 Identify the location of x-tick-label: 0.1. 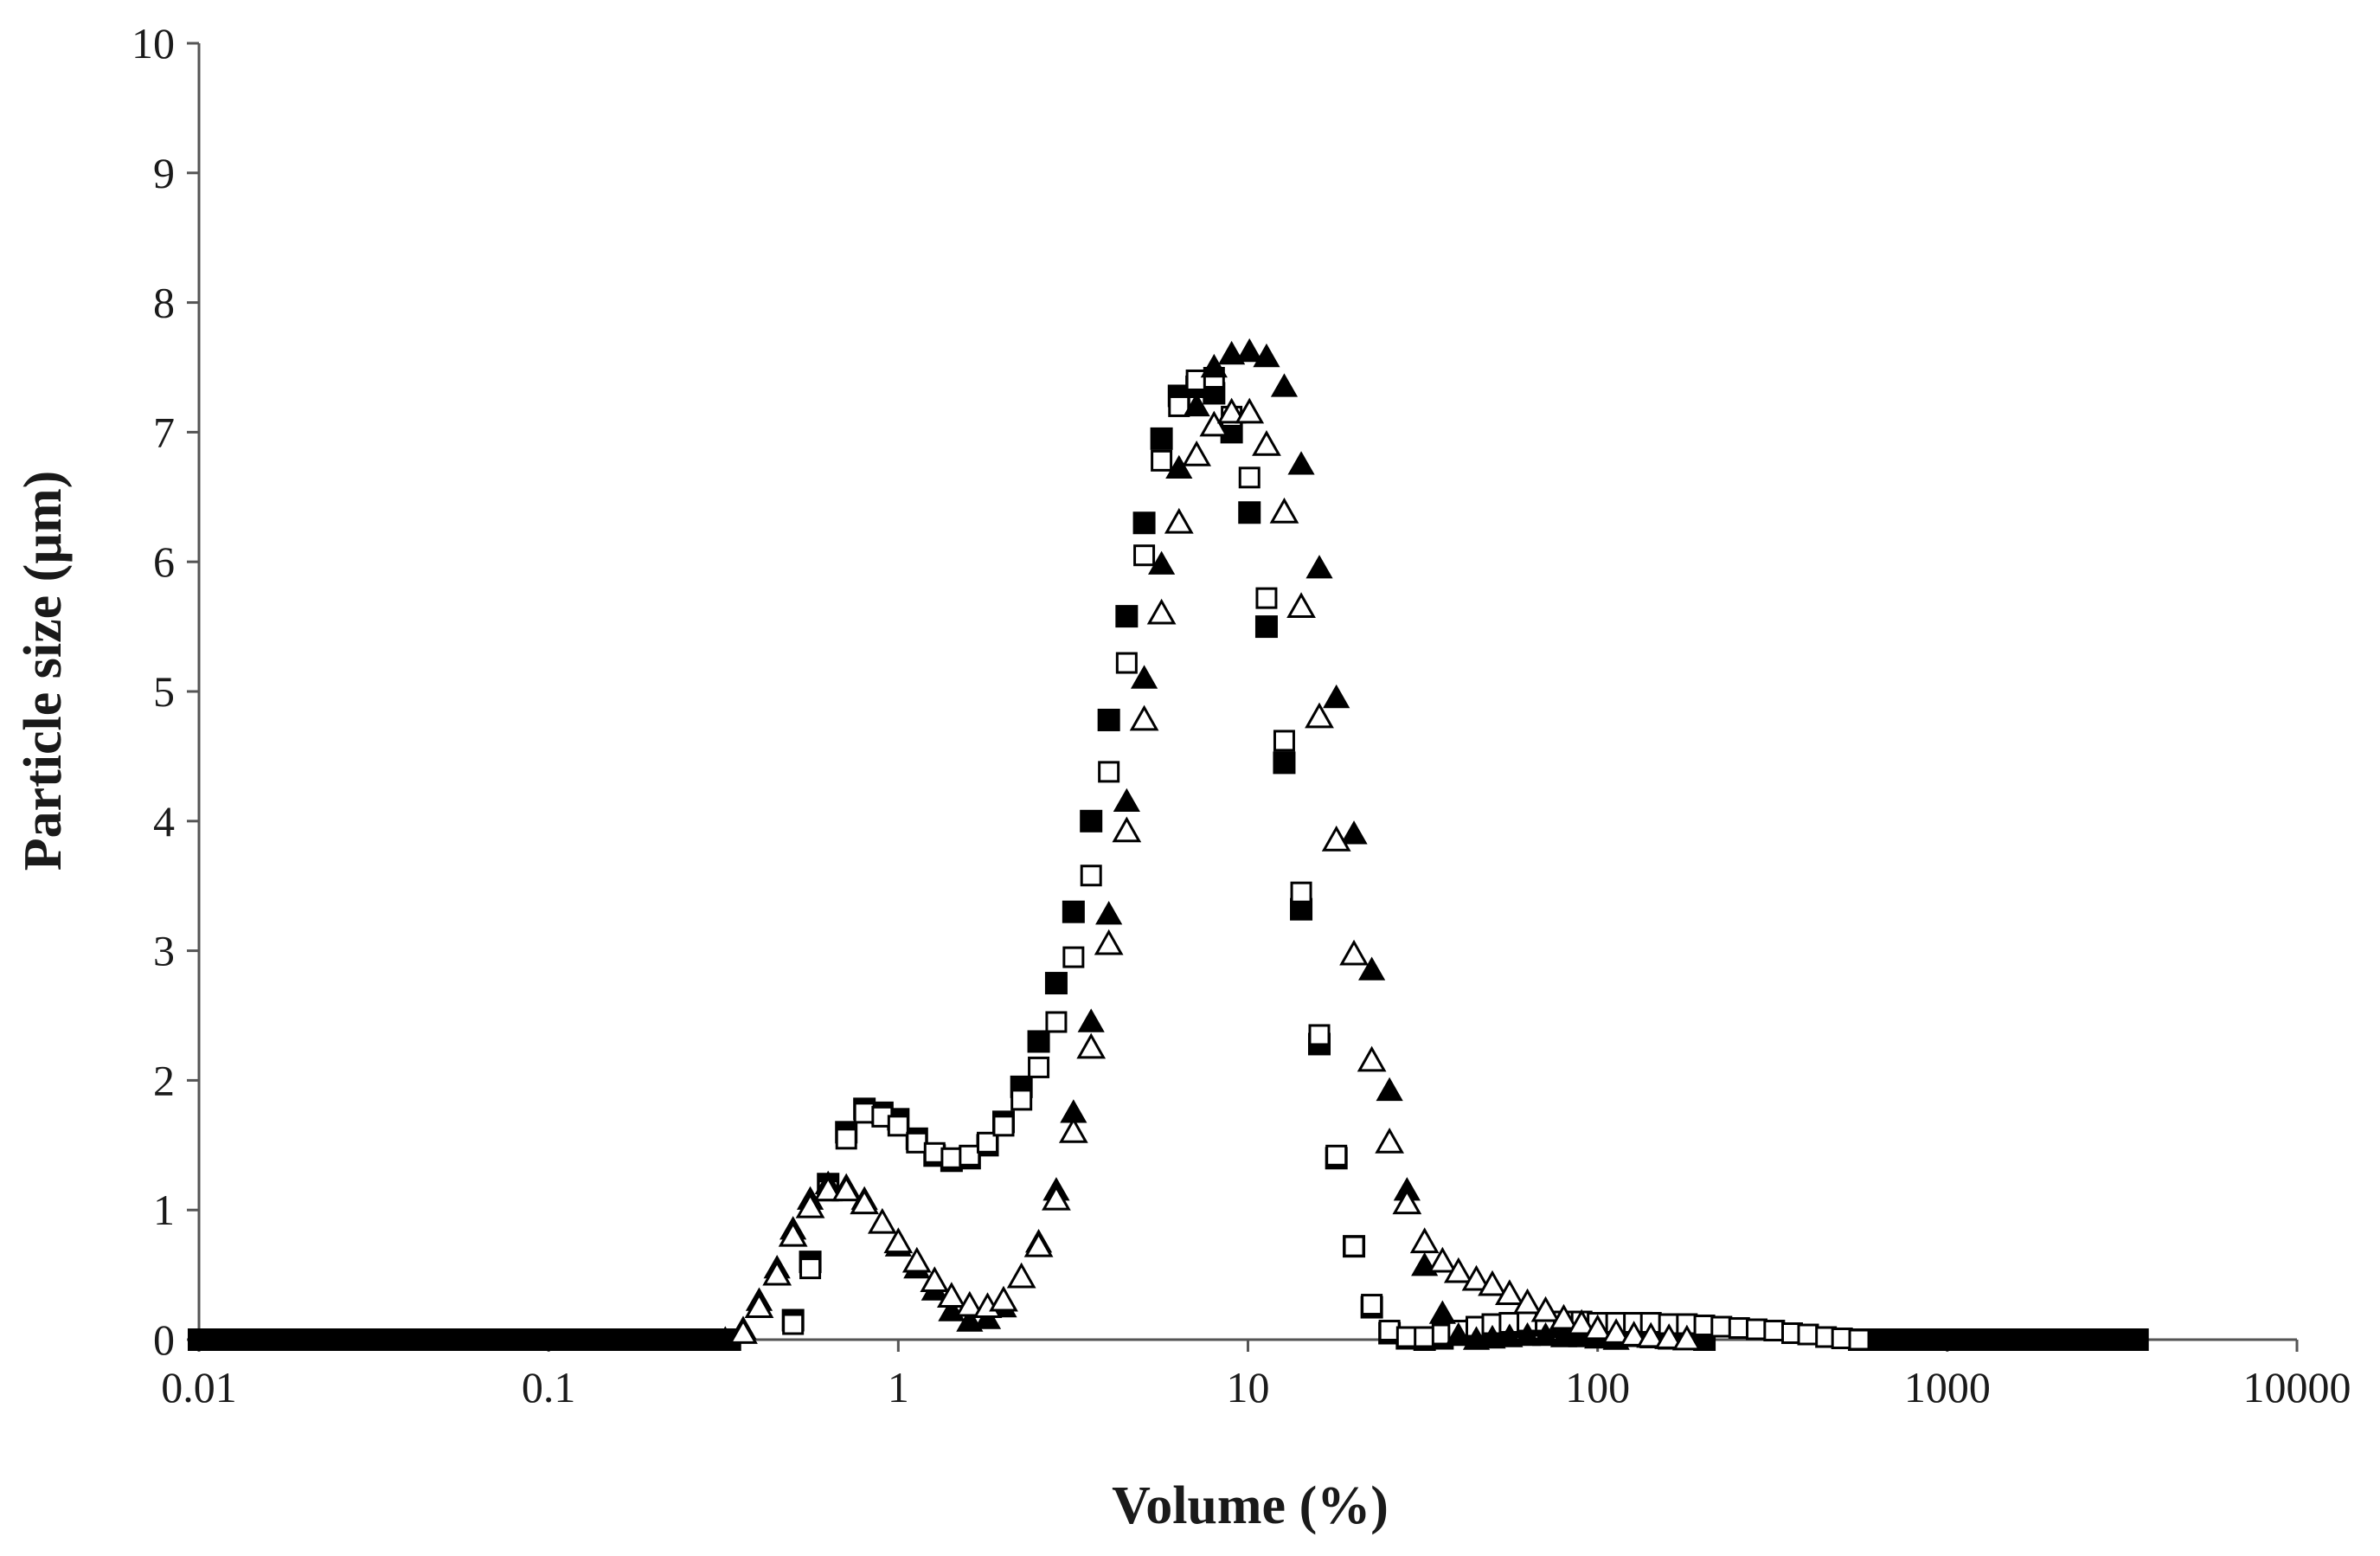
(549, 1387).